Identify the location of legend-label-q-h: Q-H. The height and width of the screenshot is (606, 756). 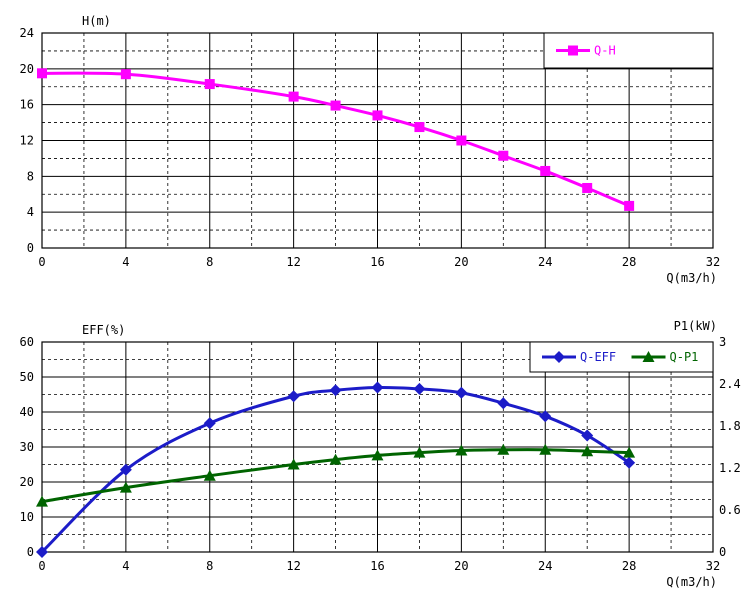
(605, 51).